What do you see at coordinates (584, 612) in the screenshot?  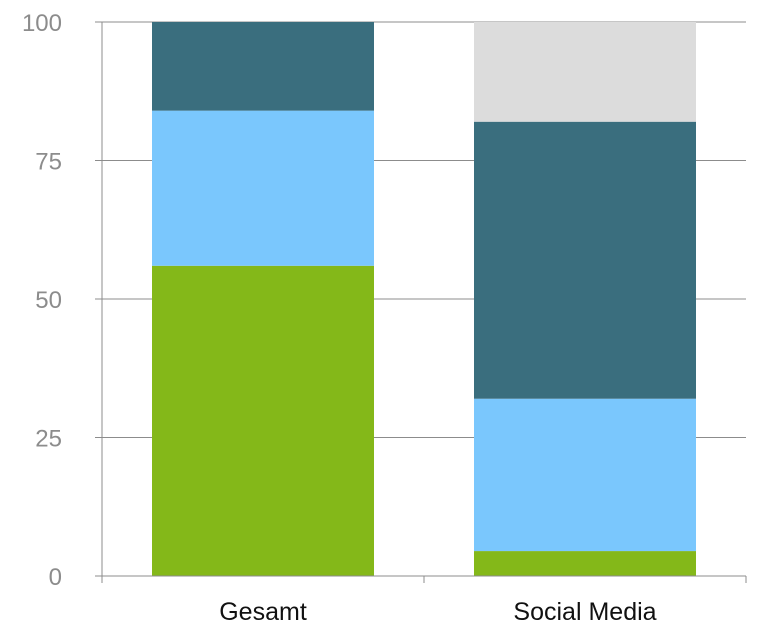 I see `x-category-label: Social Media` at bounding box center [584, 612].